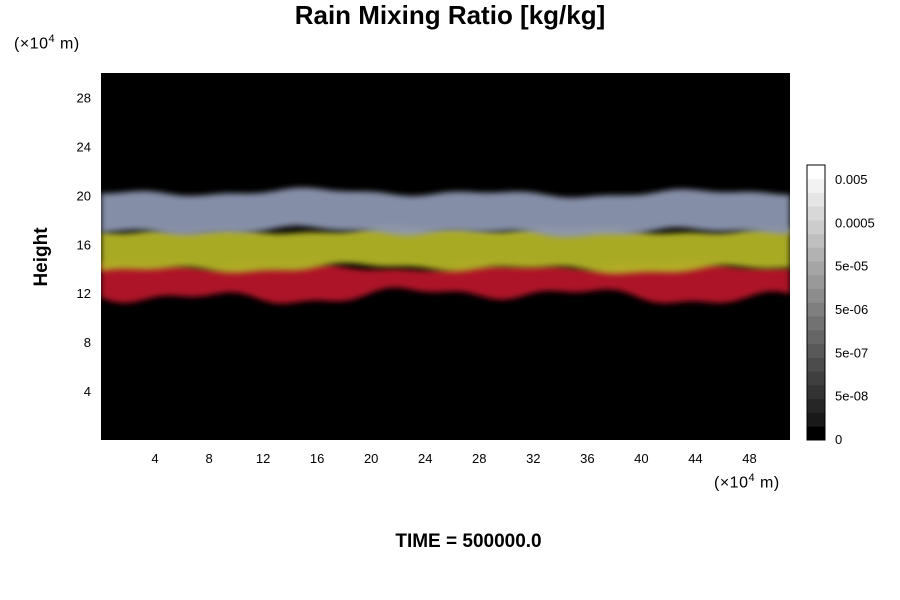  What do you see at coordinates (752, 478) in the screenshot?
I see `x-unit-exponent: 4` at bounding box center [752, 478].